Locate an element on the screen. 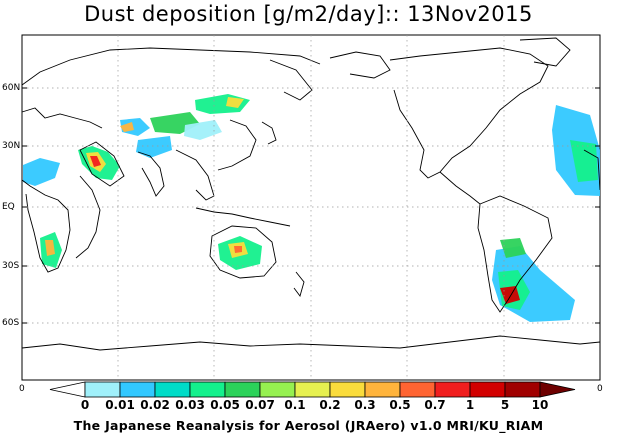  colorbar-label: 0.2 is located at coordinates (330, 405).